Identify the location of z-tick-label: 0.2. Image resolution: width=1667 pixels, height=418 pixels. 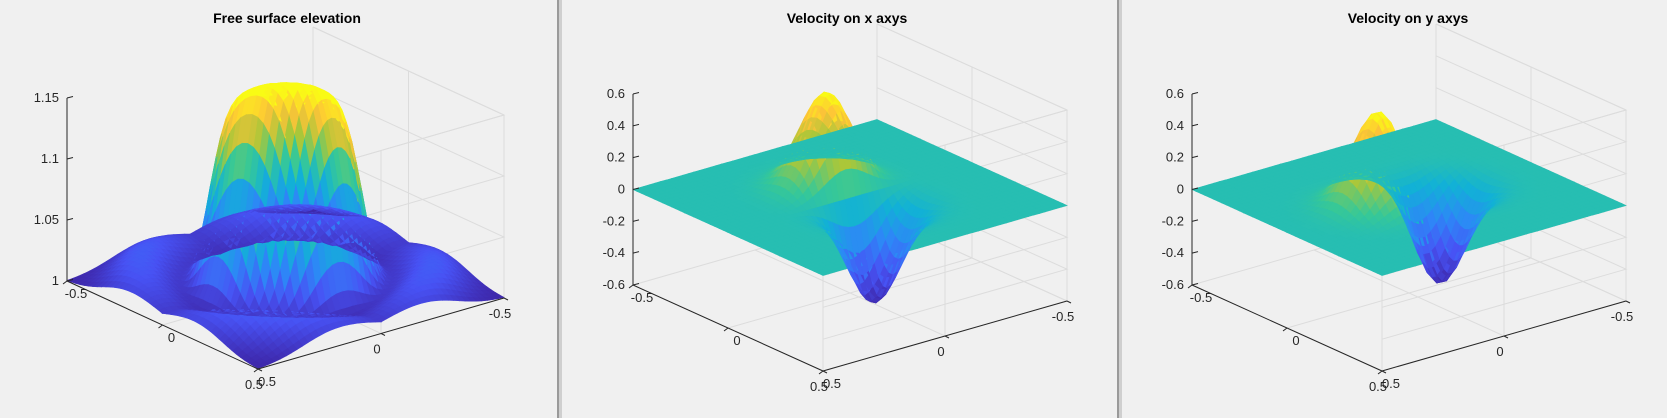
(616, 157).